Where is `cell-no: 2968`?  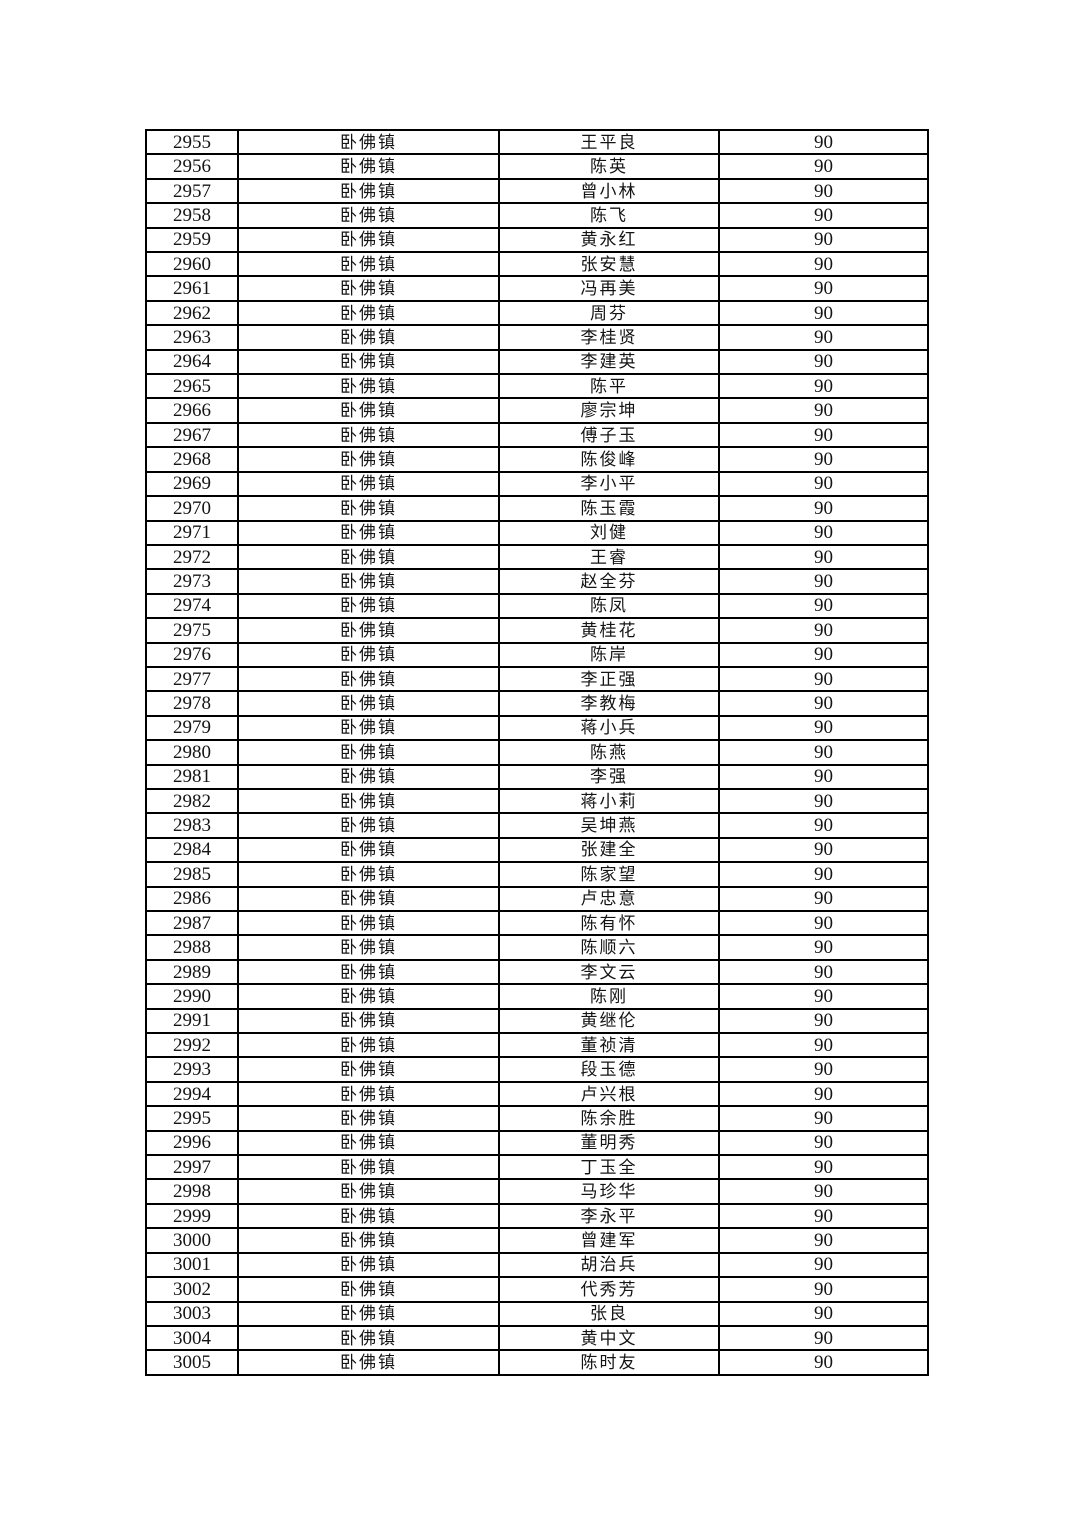
cell-no: 2968 is located at coordinates (192, 459).